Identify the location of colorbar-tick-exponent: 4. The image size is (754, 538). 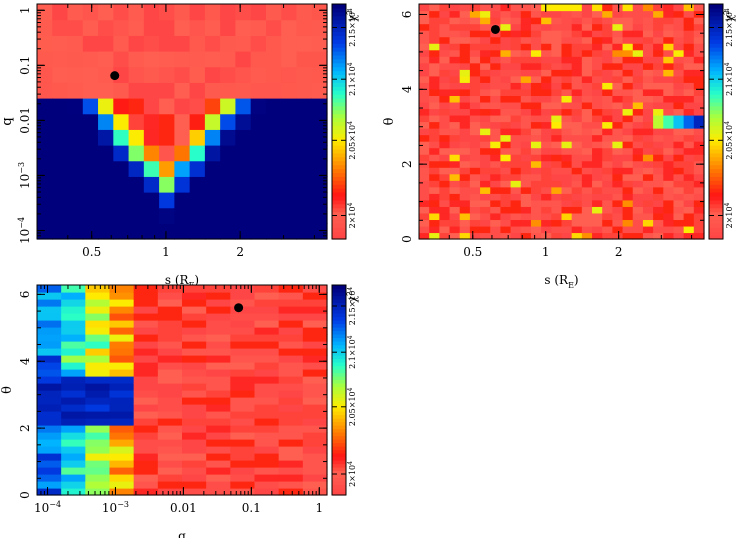
(350, 289).